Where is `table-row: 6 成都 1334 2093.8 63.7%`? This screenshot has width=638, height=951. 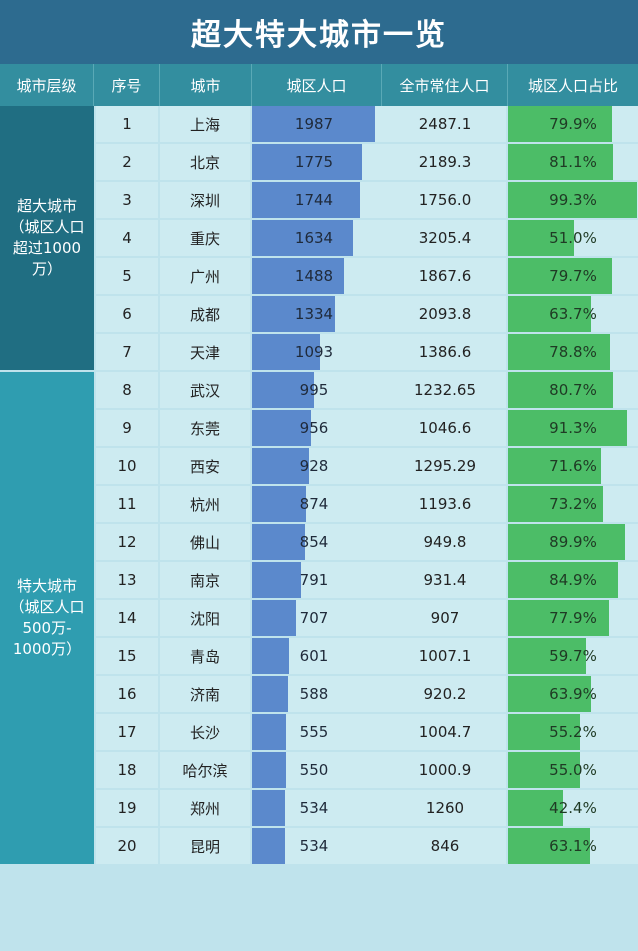 table-row: 6 成都 1334 2093.8 63.7% is located at coordinates (366, 315).